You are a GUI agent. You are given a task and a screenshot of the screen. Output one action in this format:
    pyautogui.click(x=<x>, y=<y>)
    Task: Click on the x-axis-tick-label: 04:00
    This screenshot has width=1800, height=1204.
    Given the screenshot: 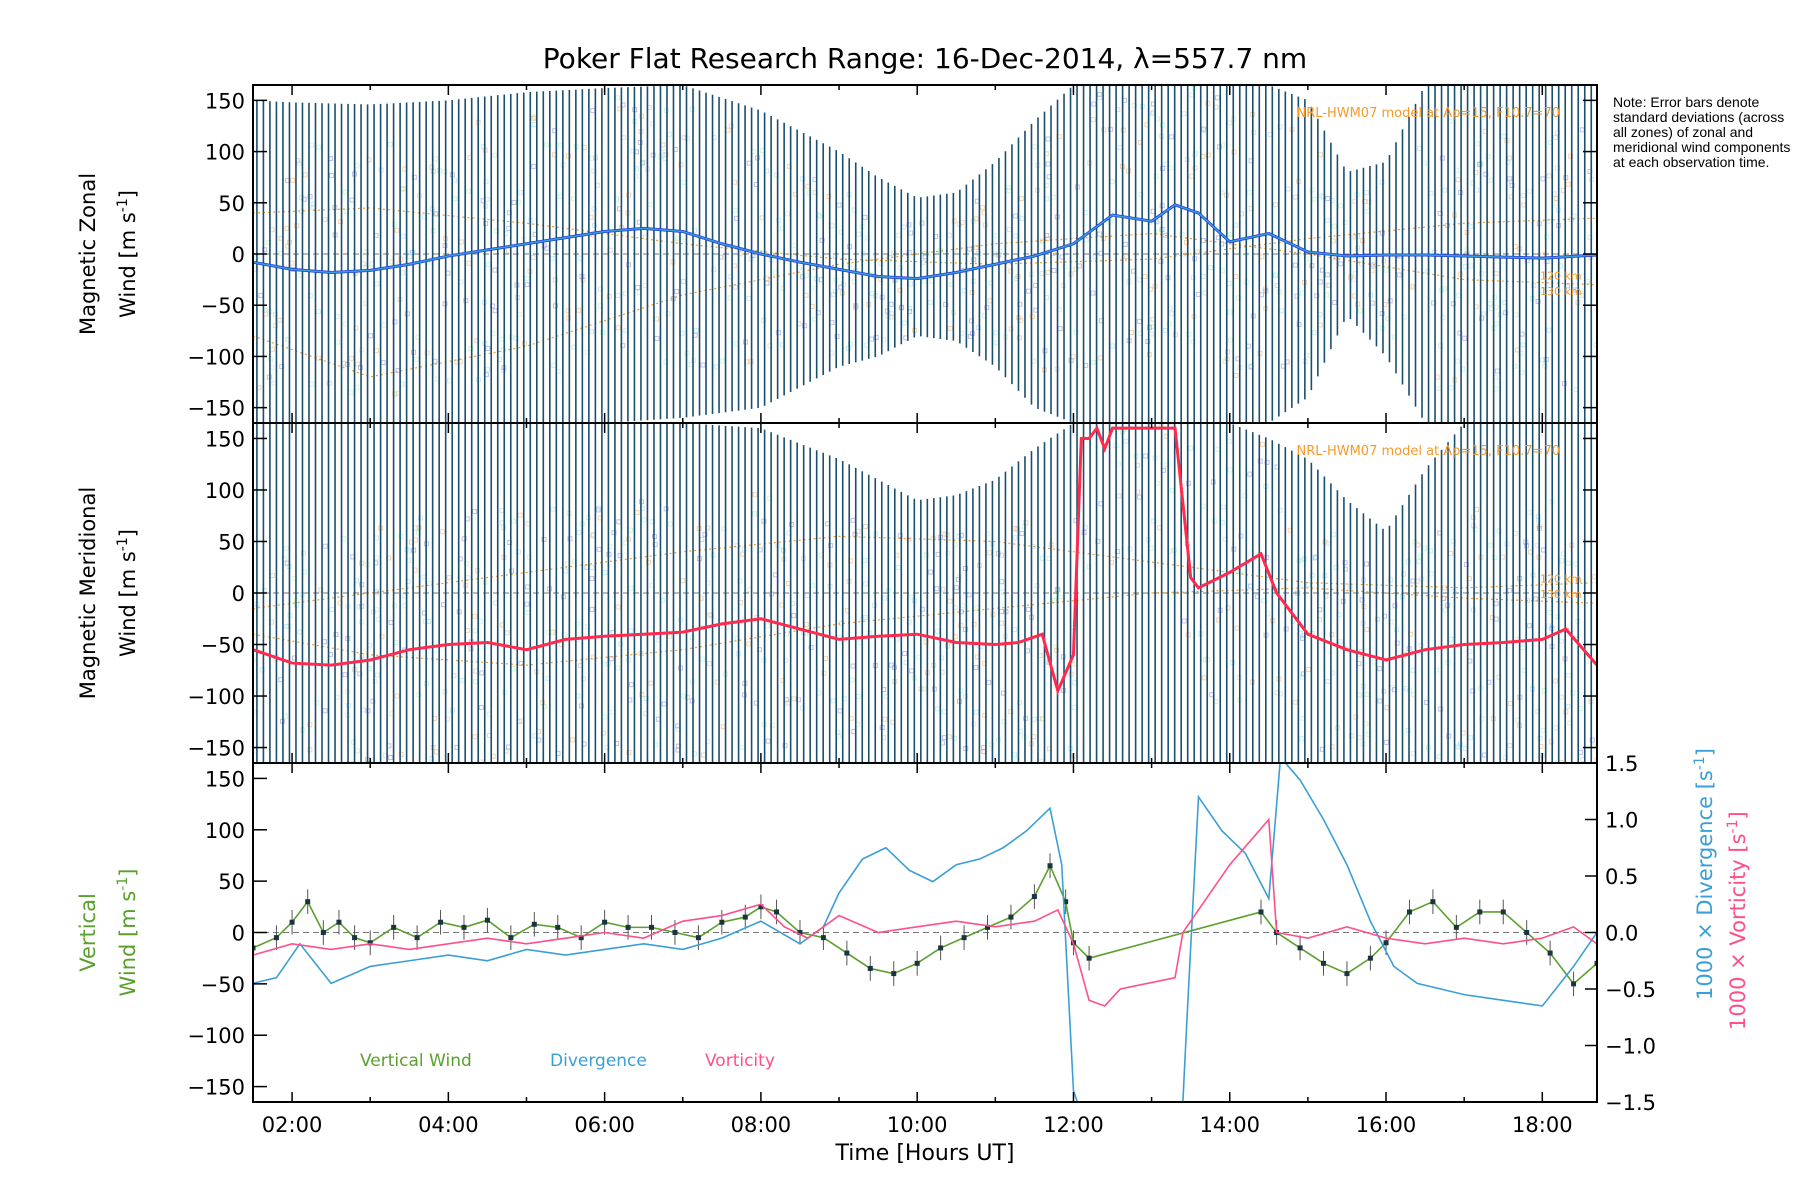 What is the action you would take?
    pyautogui.click(x=448, y=1125)
    